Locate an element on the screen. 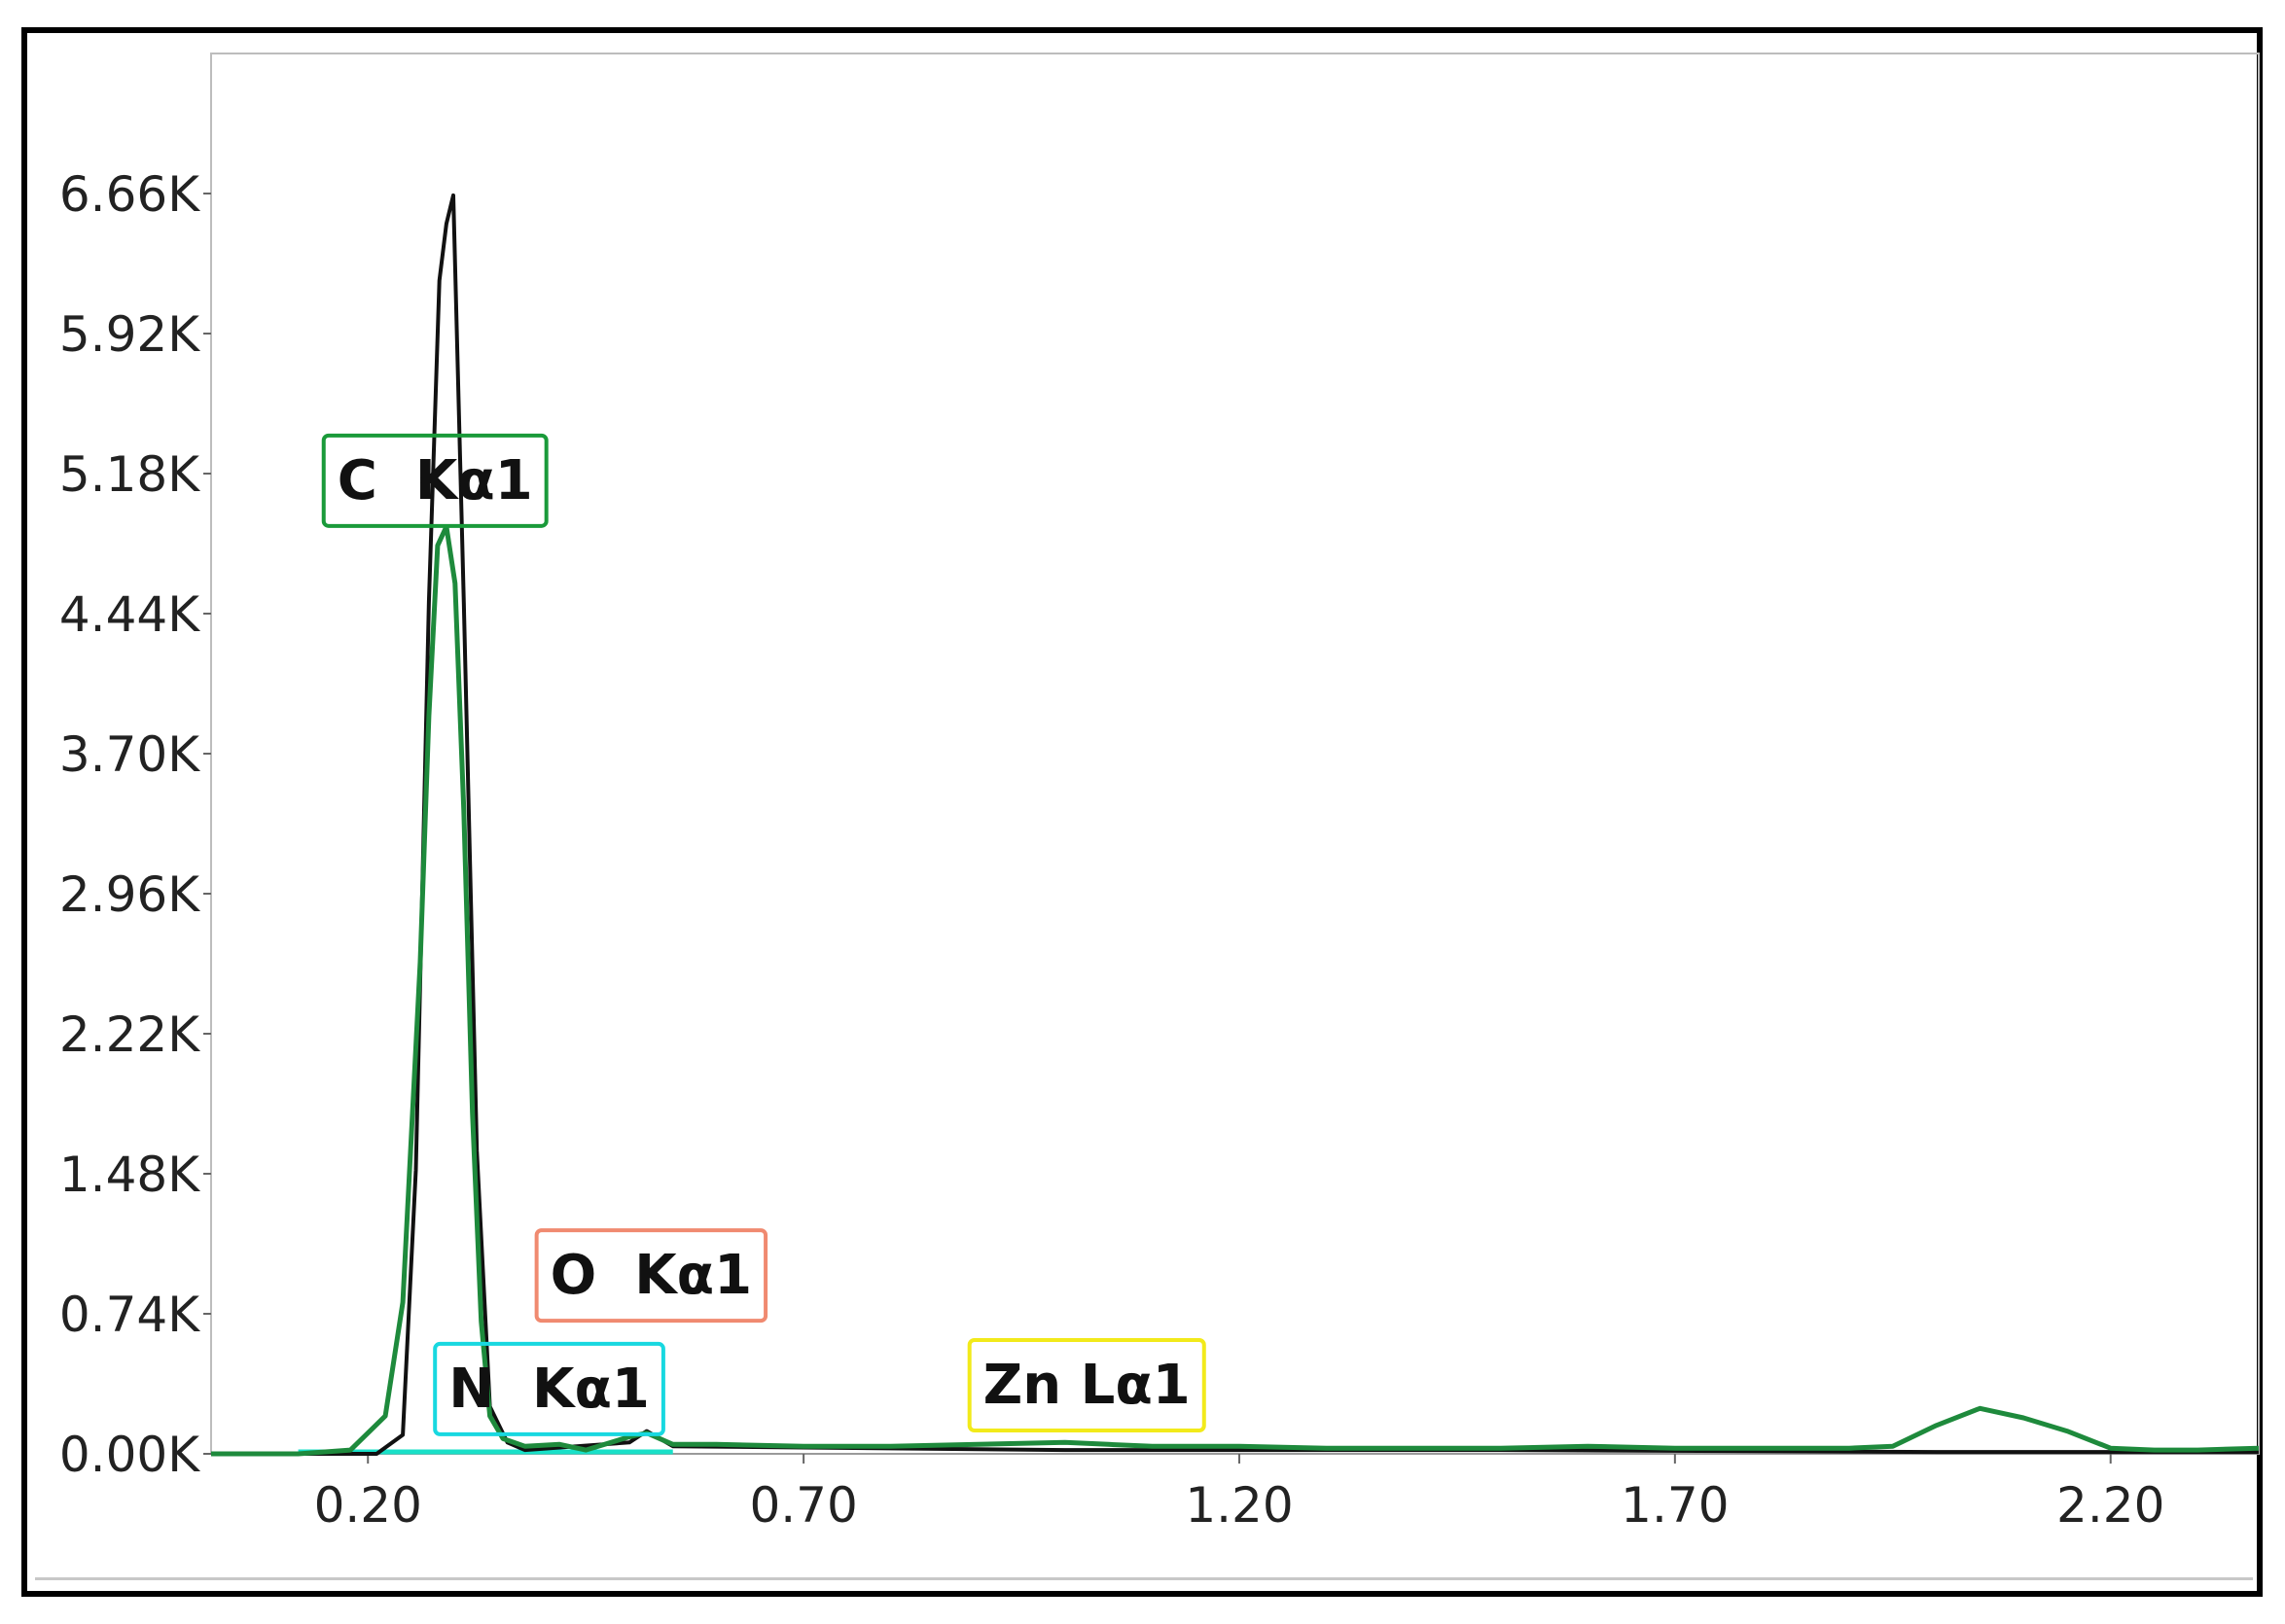  x-axis-ticks: 0.20 0.70 1.20 1.70 2.20 is located at coordinates (1239, 1494).